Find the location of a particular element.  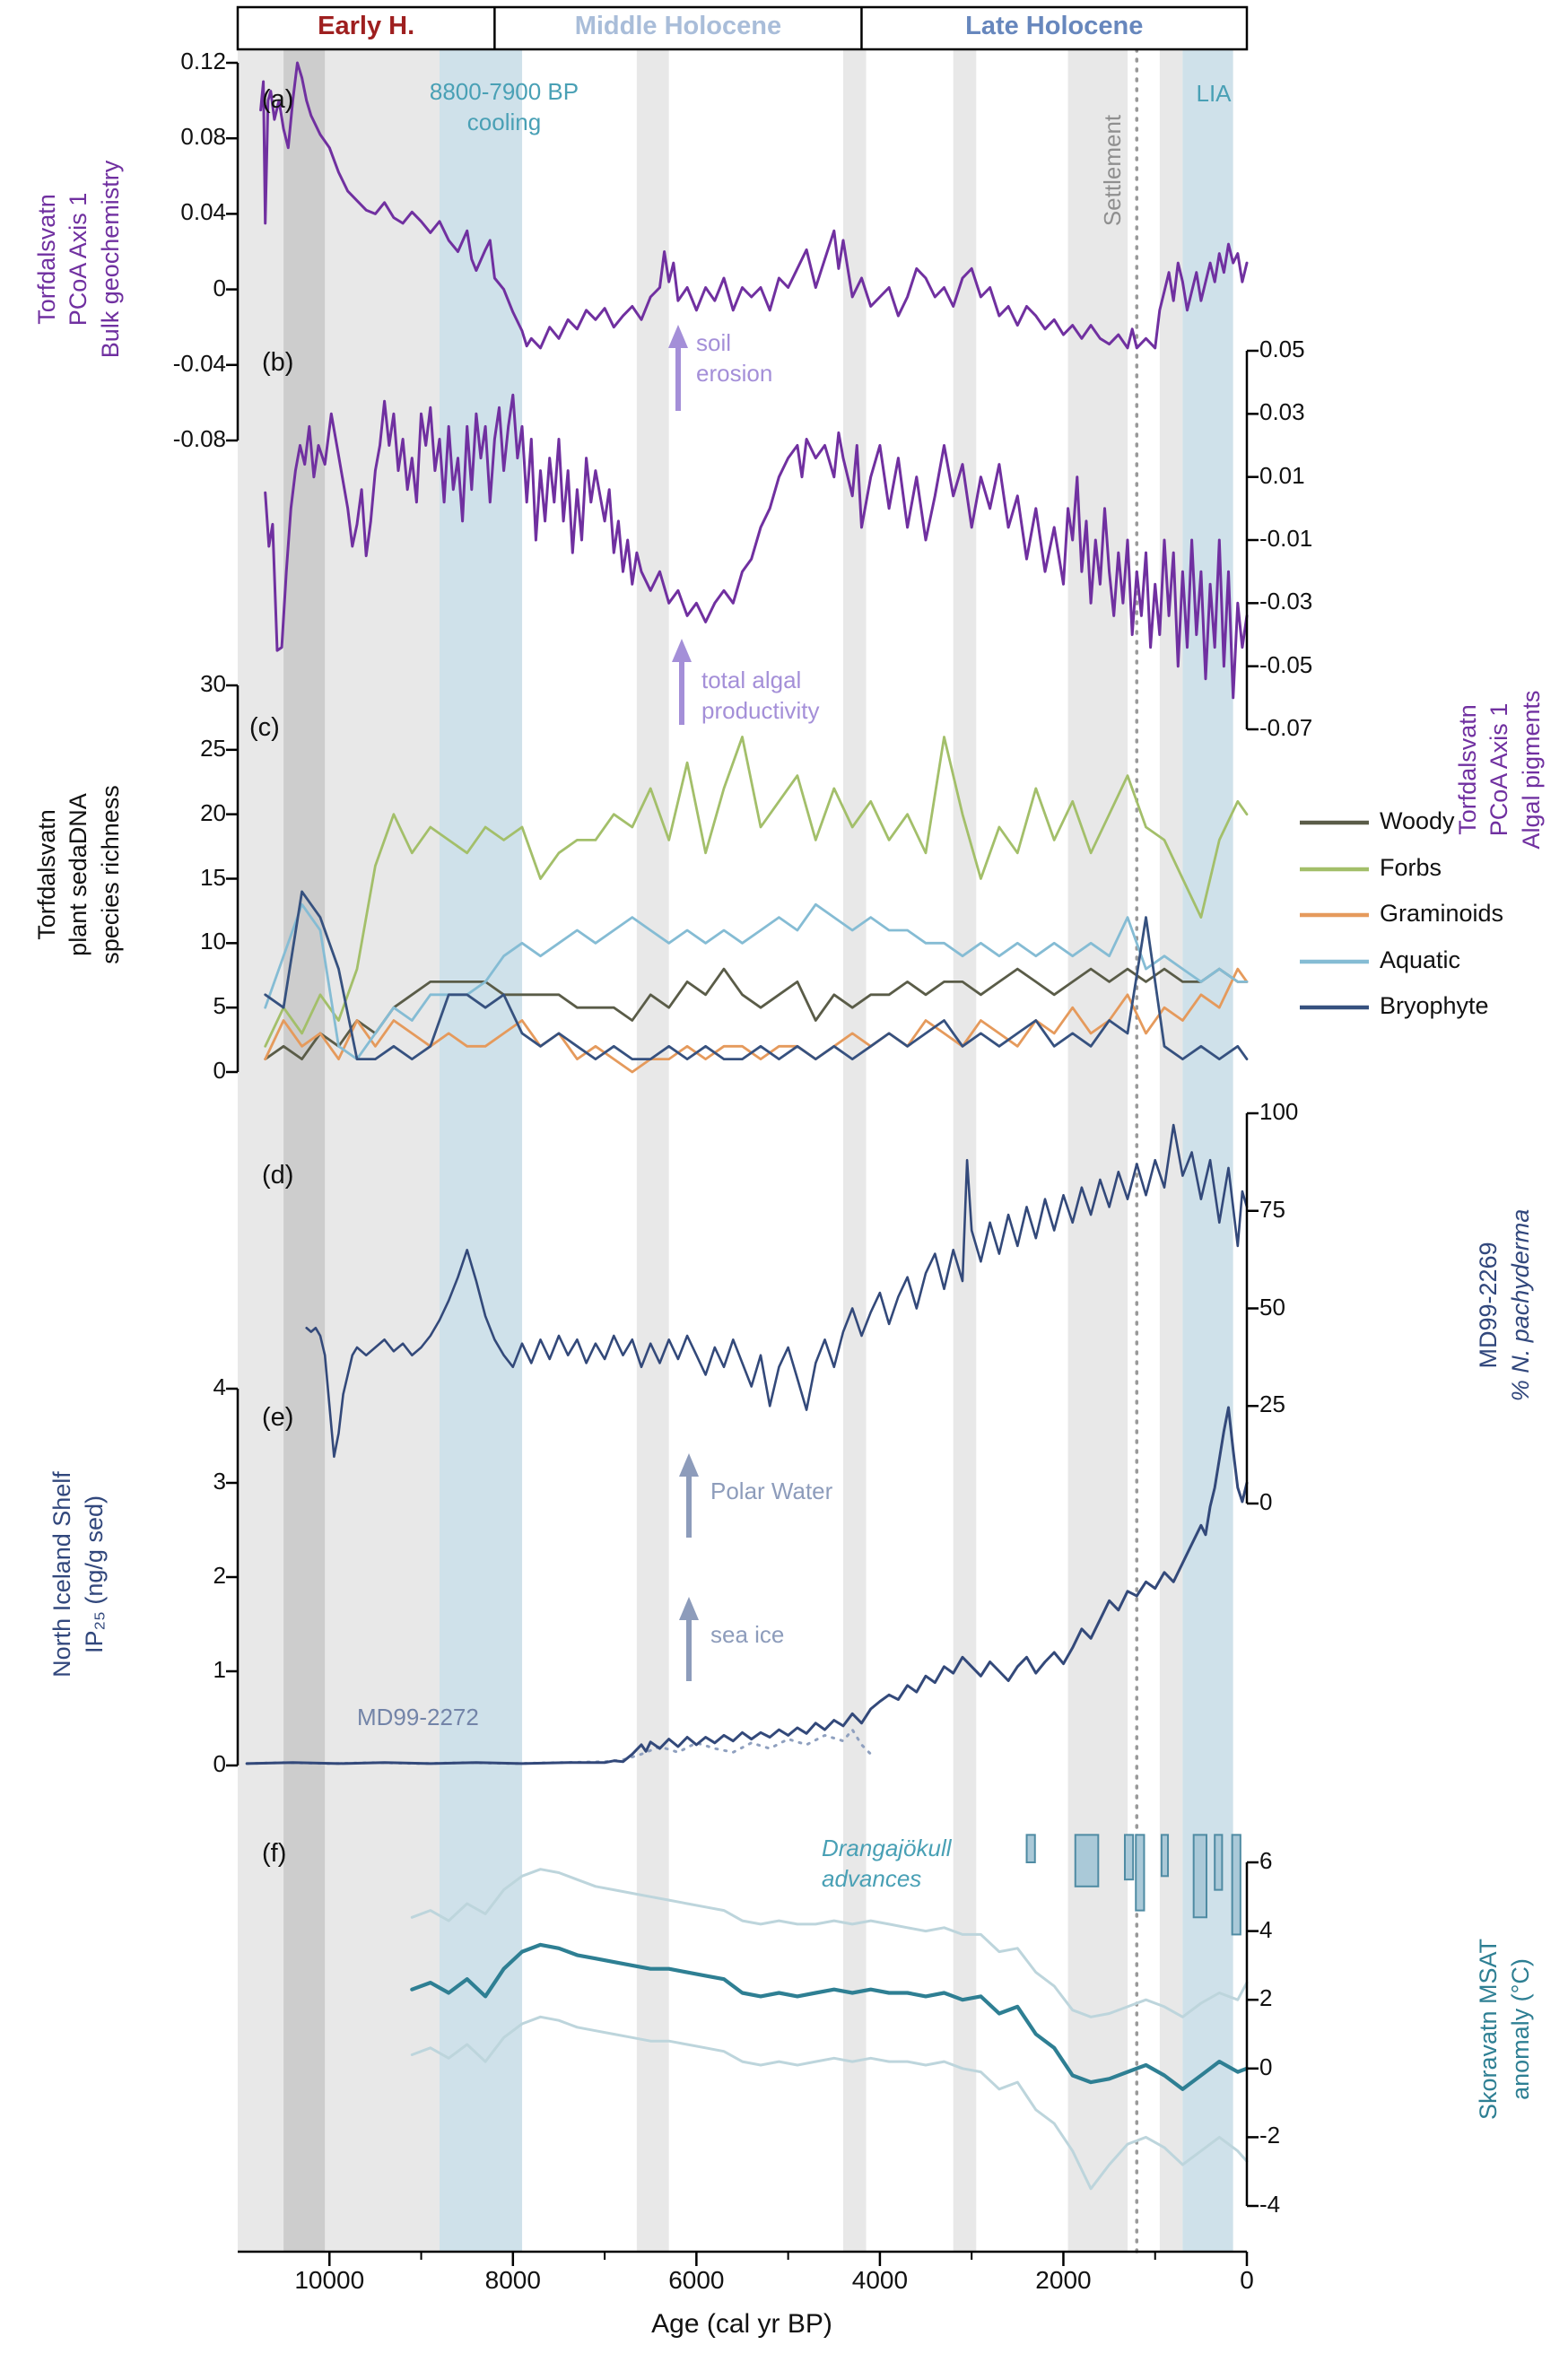

series-algal-pigments is located at coordinates (757, 546).